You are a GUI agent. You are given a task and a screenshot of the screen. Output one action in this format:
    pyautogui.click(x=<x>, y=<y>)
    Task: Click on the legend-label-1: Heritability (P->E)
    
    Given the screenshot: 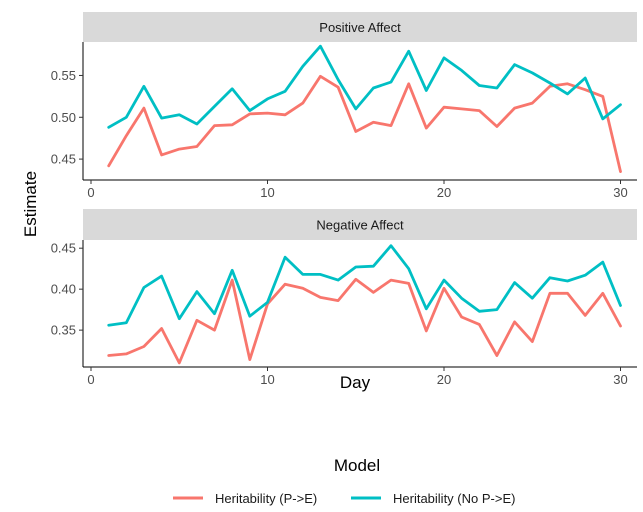 What is the action you would take?
    pyautogui.click(x=266, y=498)
    